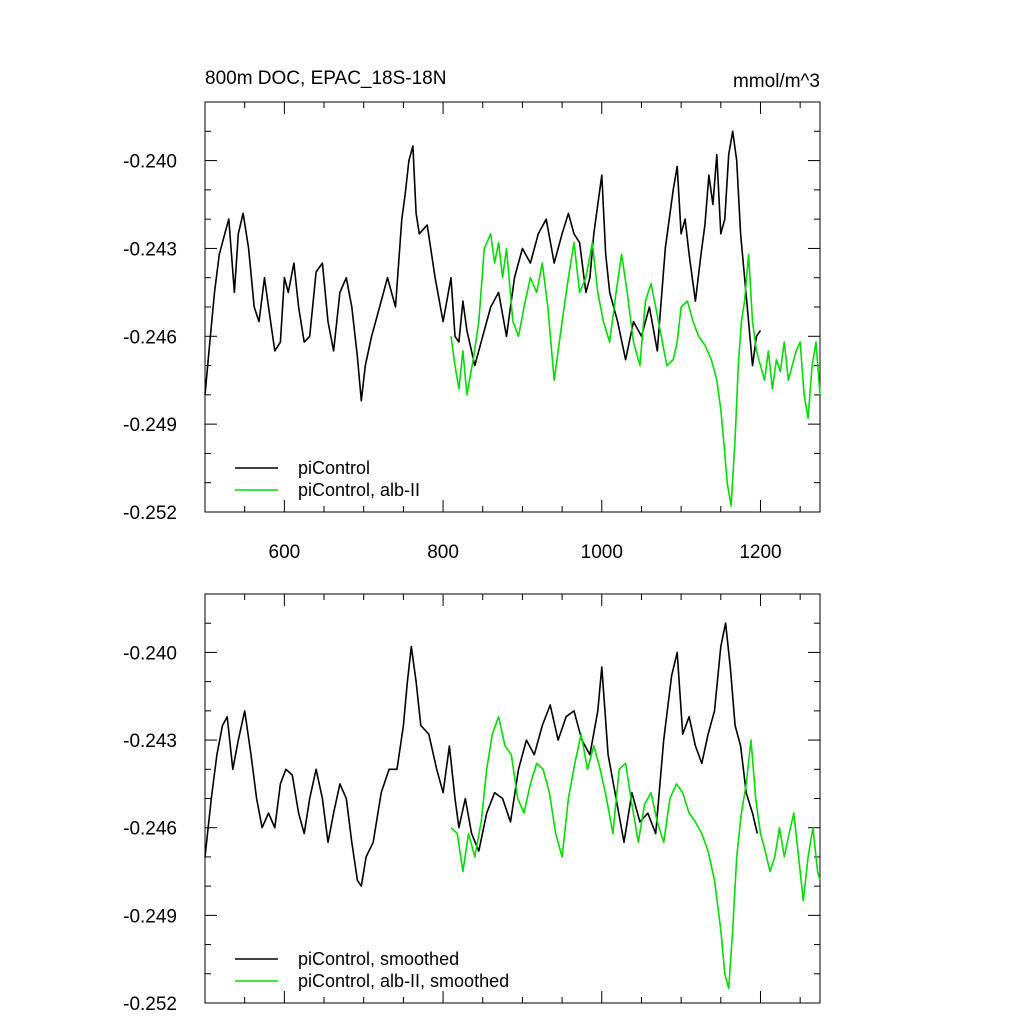 The image size is (1024, 1024). What do you see at coordinates (776, 81) in the screenshot?
I see `units-label: mmol/m^3` at bounding box center [776, 81].